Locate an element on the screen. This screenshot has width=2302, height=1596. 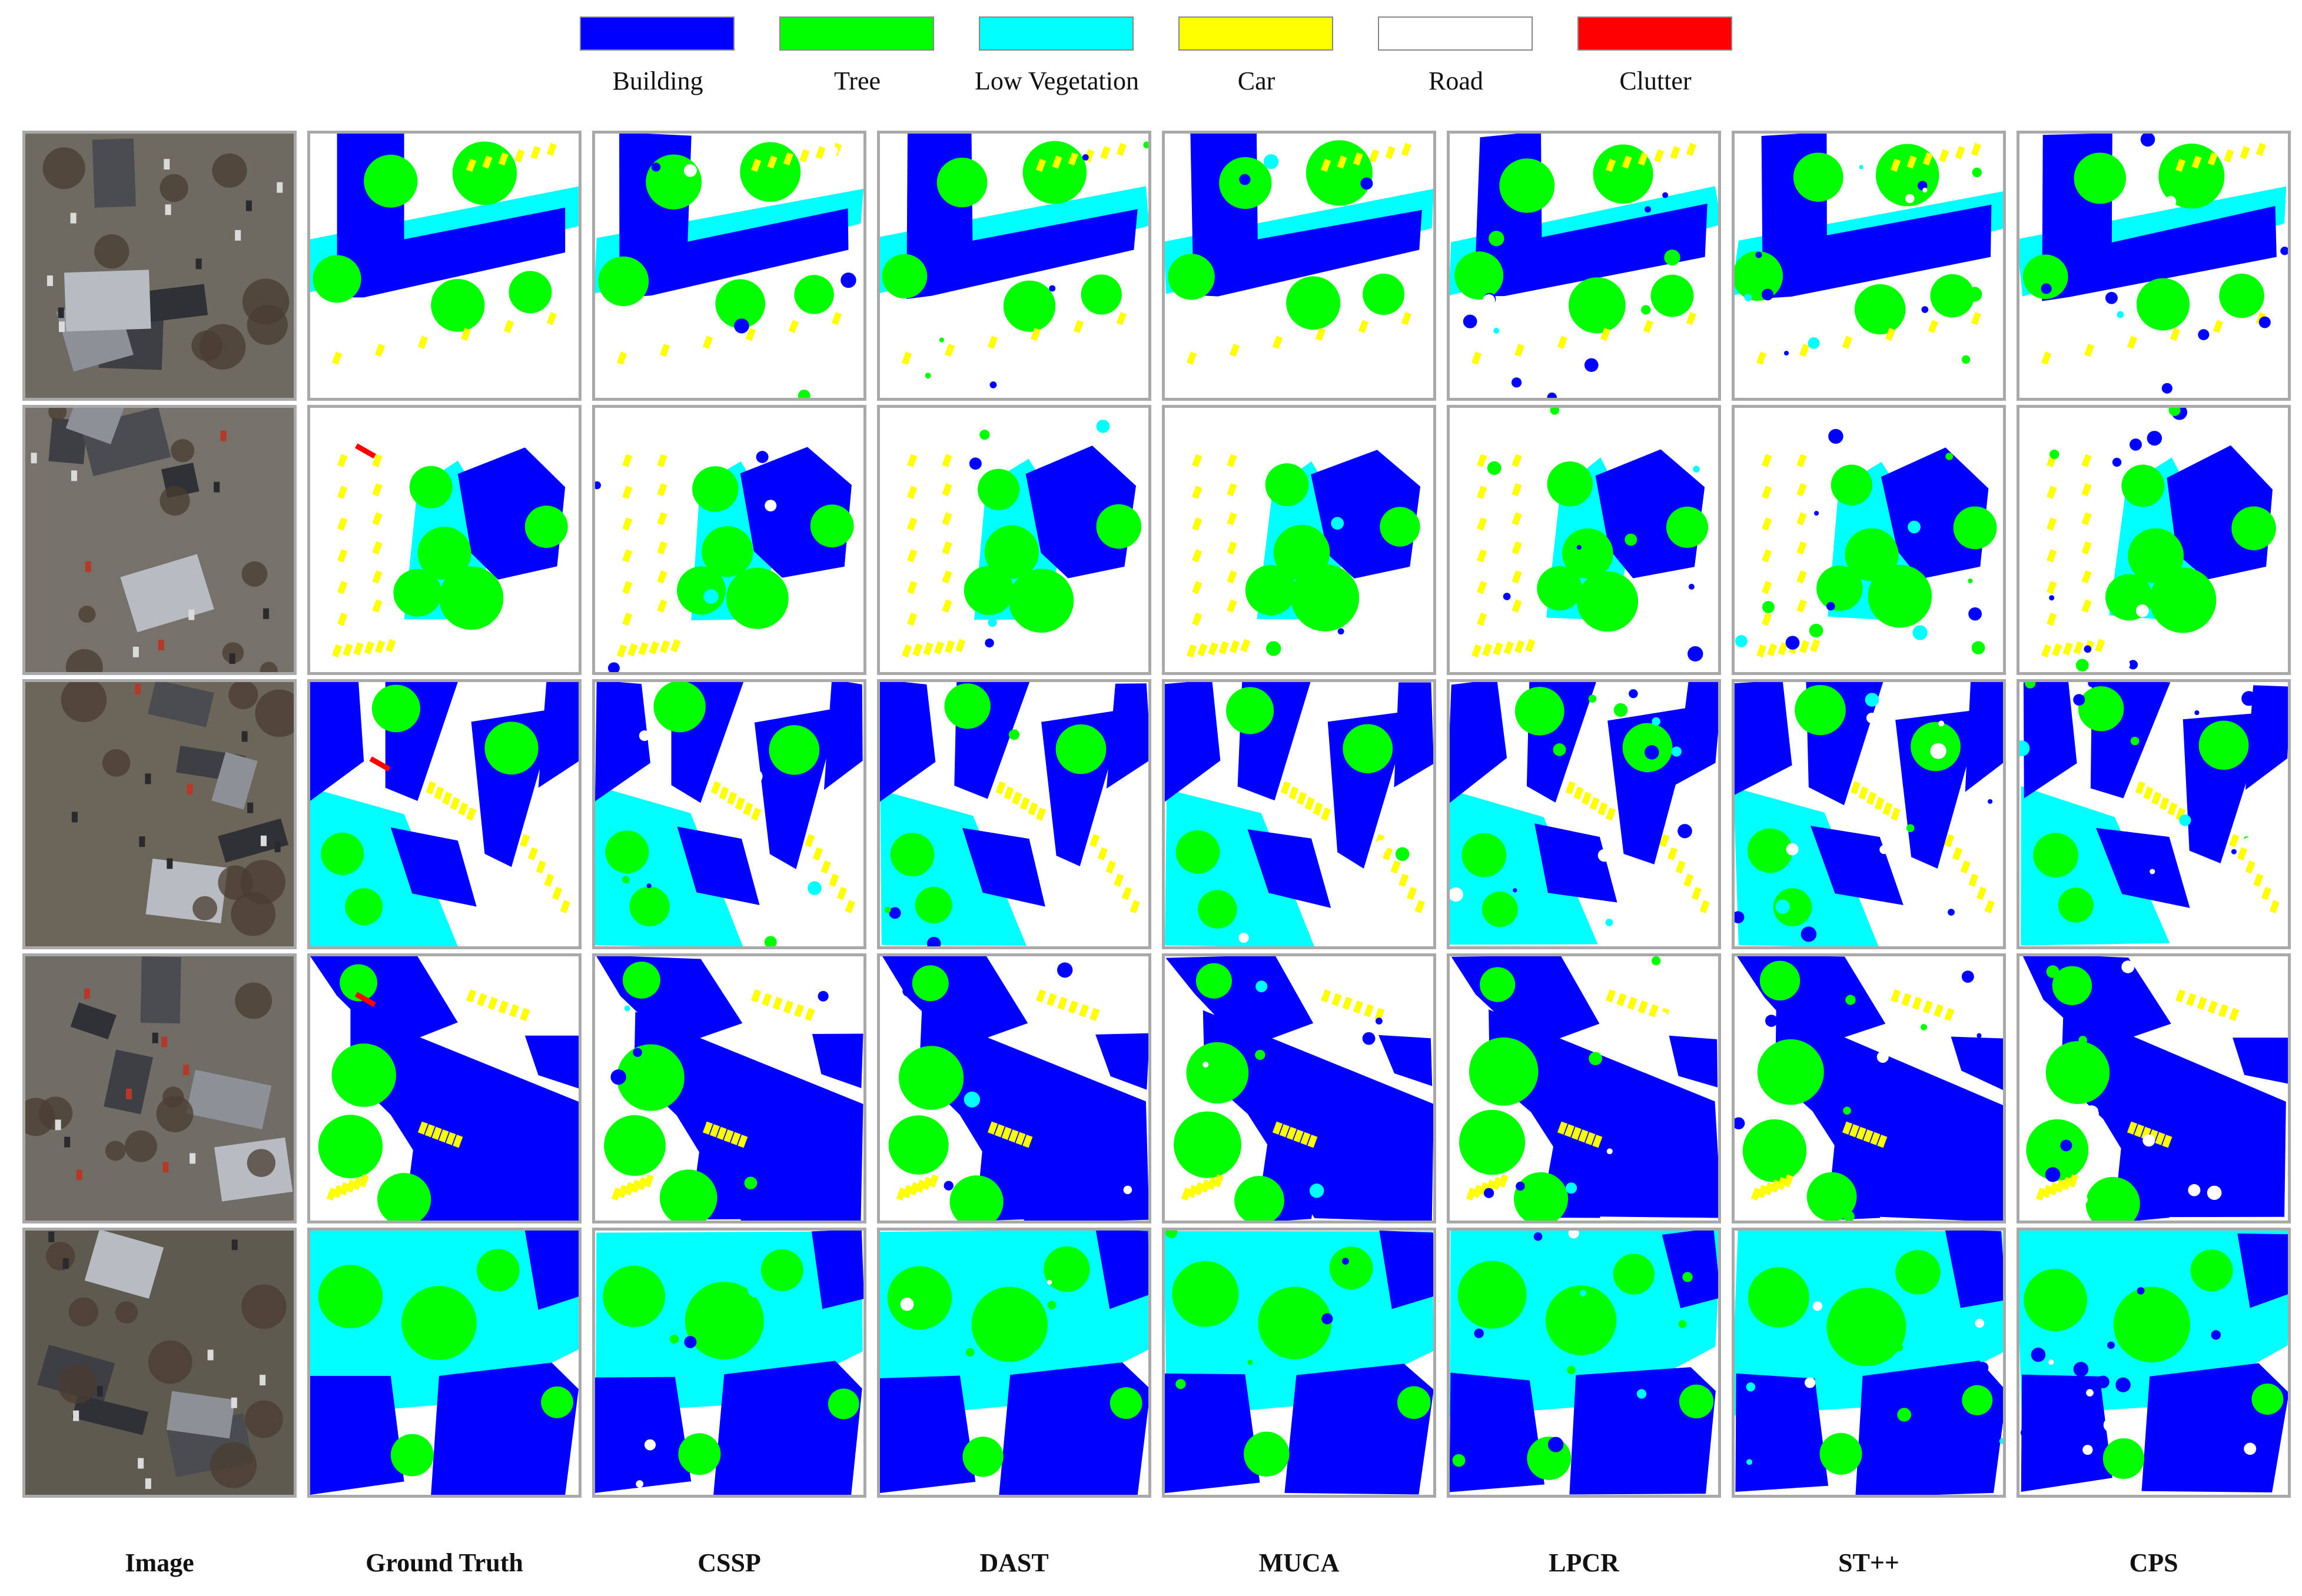
legend-item-tree: Tree is located at coordinates (857, 56).